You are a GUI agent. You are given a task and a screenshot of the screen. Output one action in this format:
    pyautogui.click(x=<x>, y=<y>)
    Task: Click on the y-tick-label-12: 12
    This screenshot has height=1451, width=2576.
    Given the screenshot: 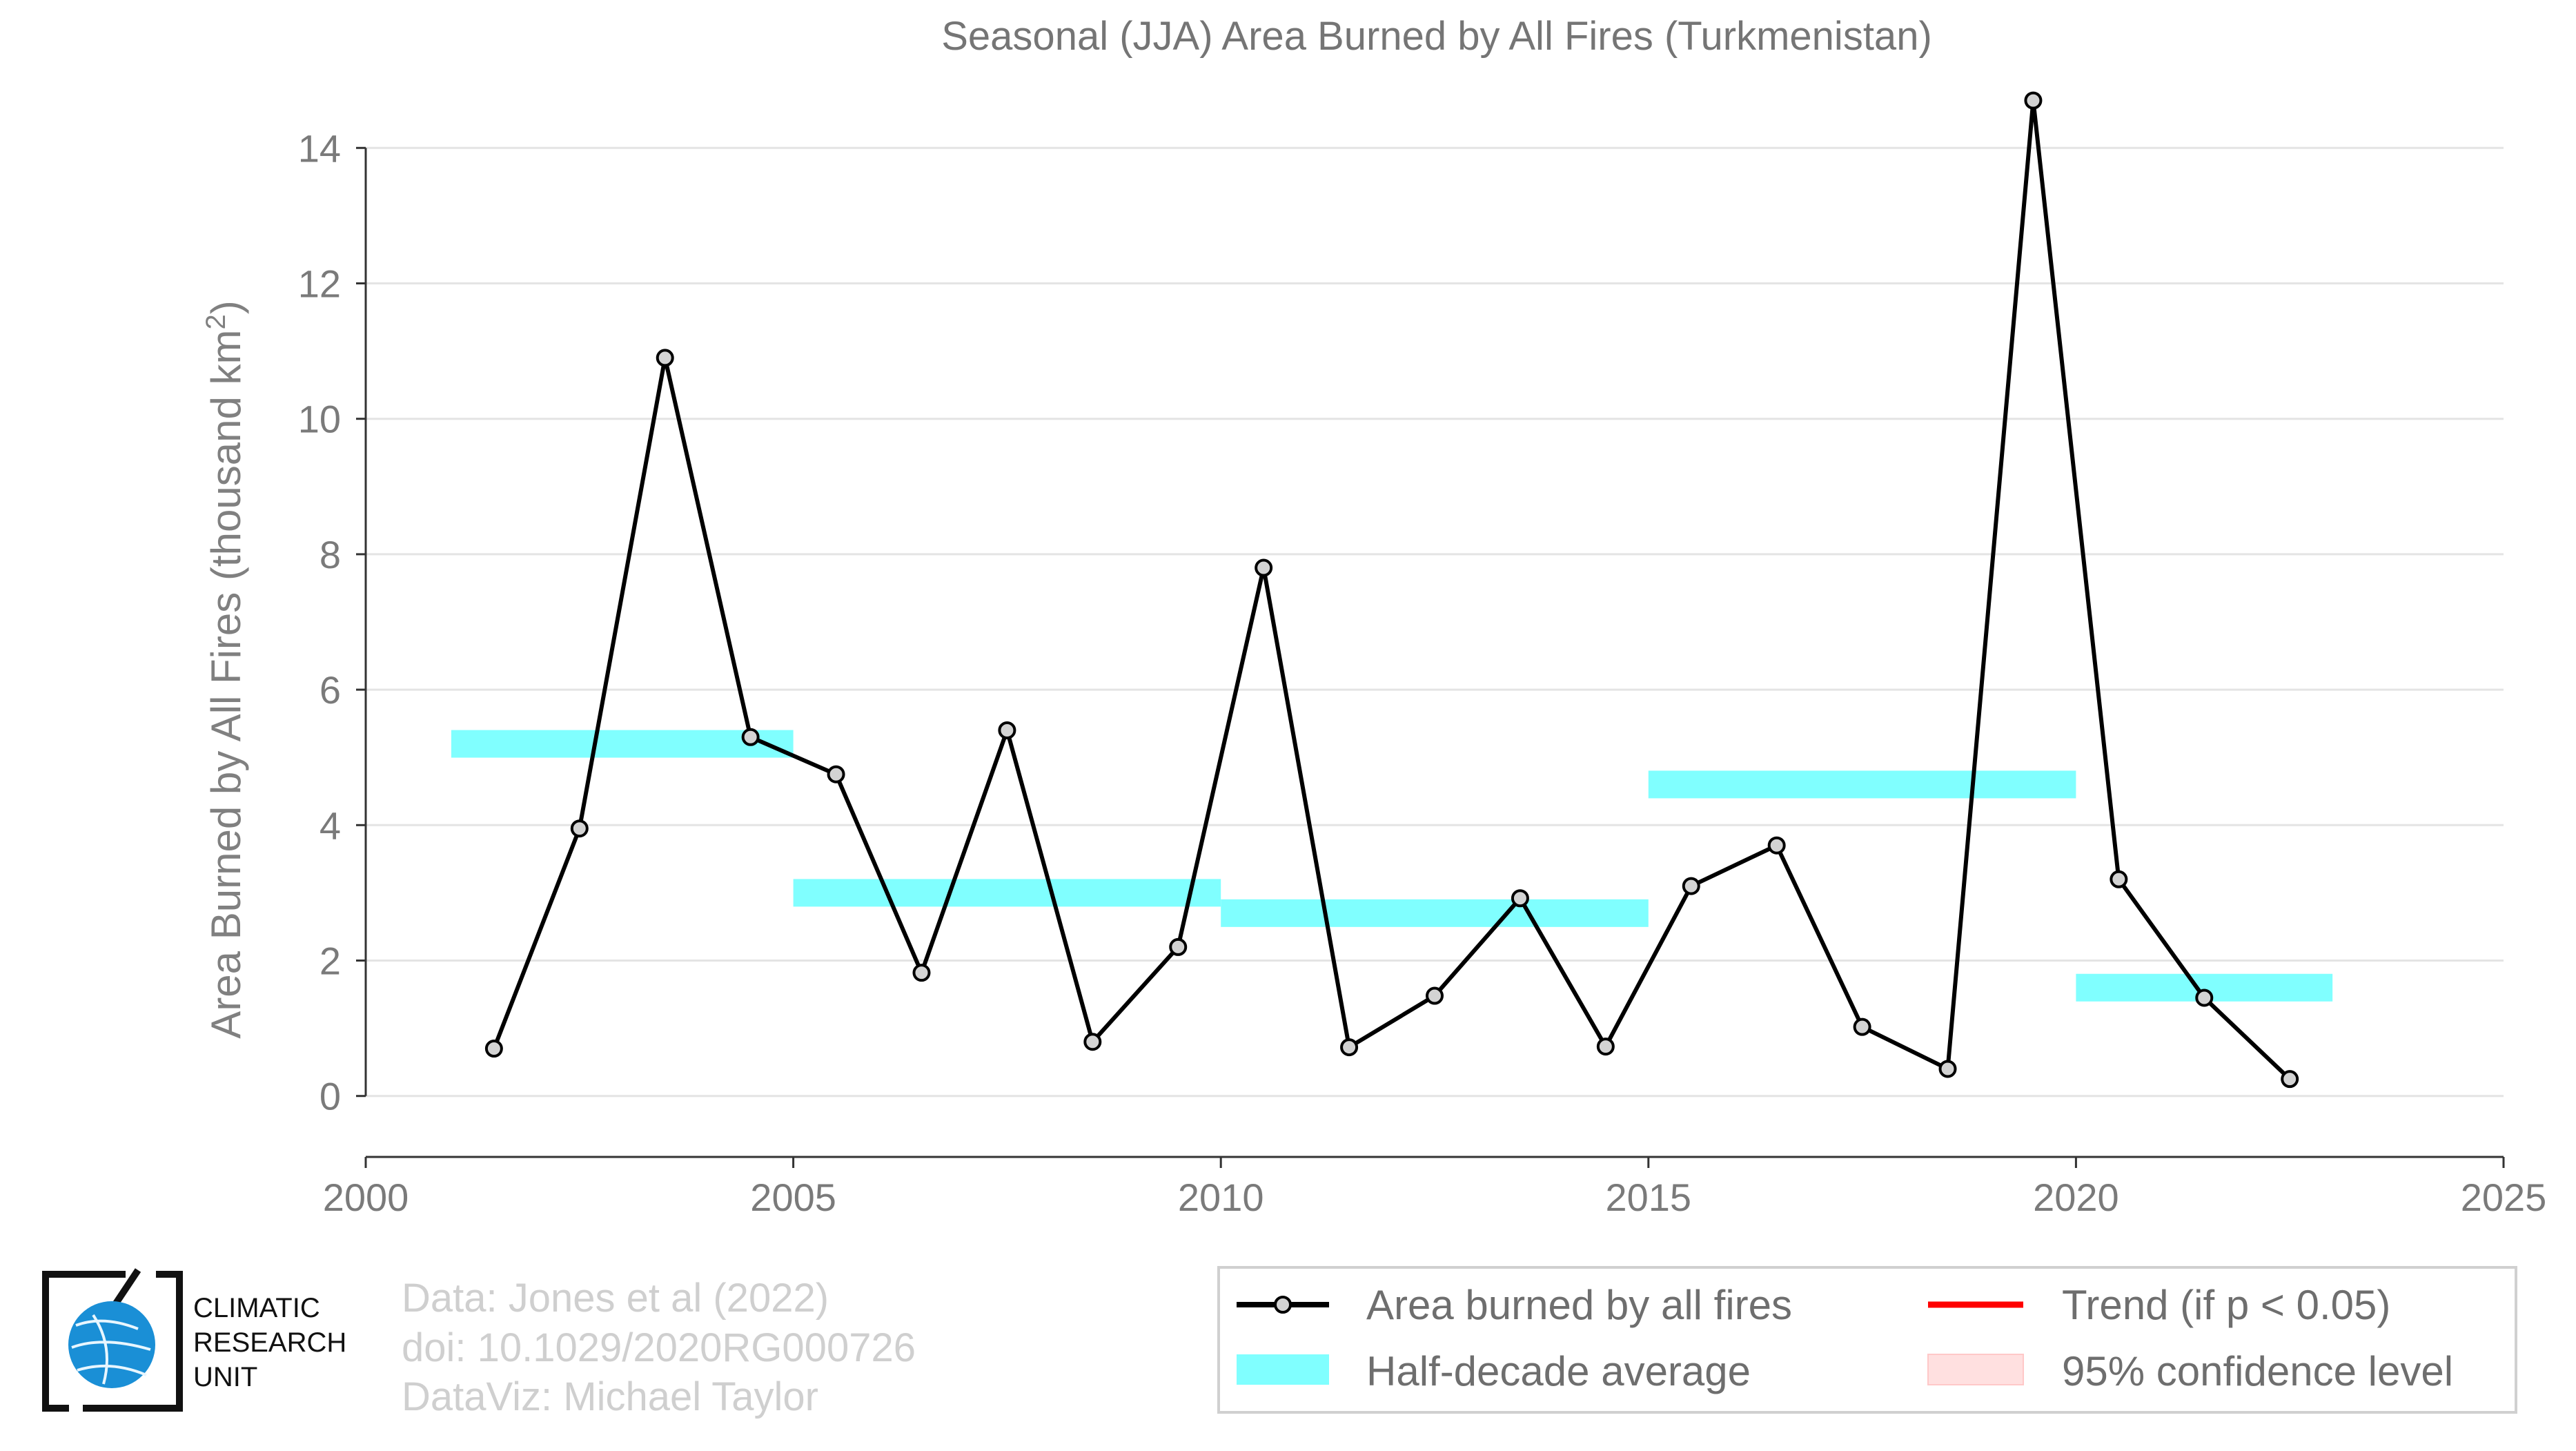 What is the action you would take?
    pyautogui.click(x=319, y=284)
    